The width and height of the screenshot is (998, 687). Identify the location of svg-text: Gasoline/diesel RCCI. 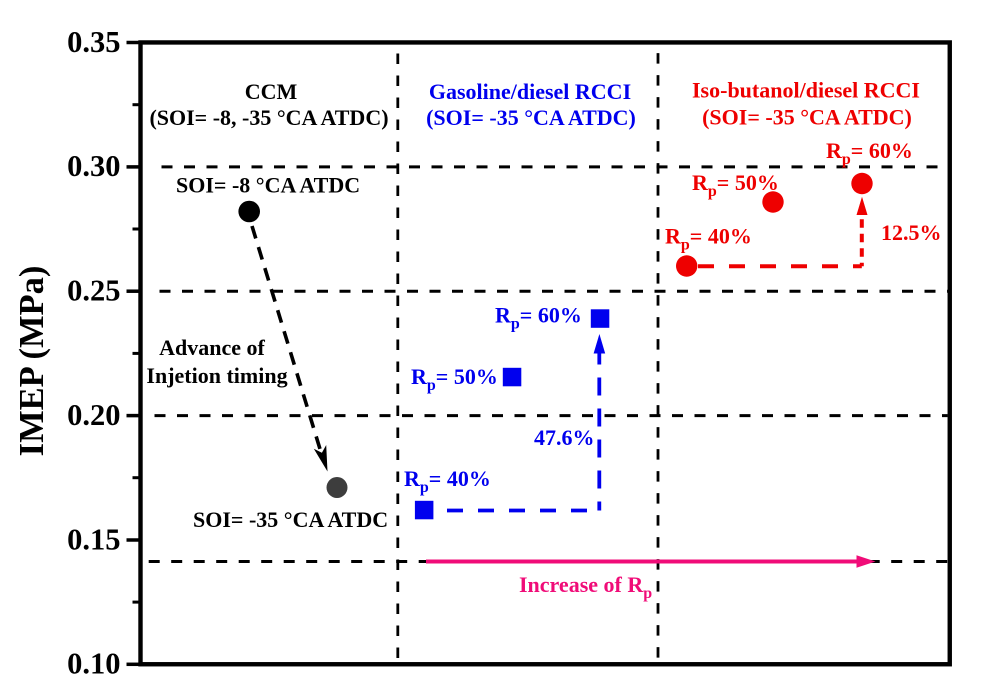
(530, 91).